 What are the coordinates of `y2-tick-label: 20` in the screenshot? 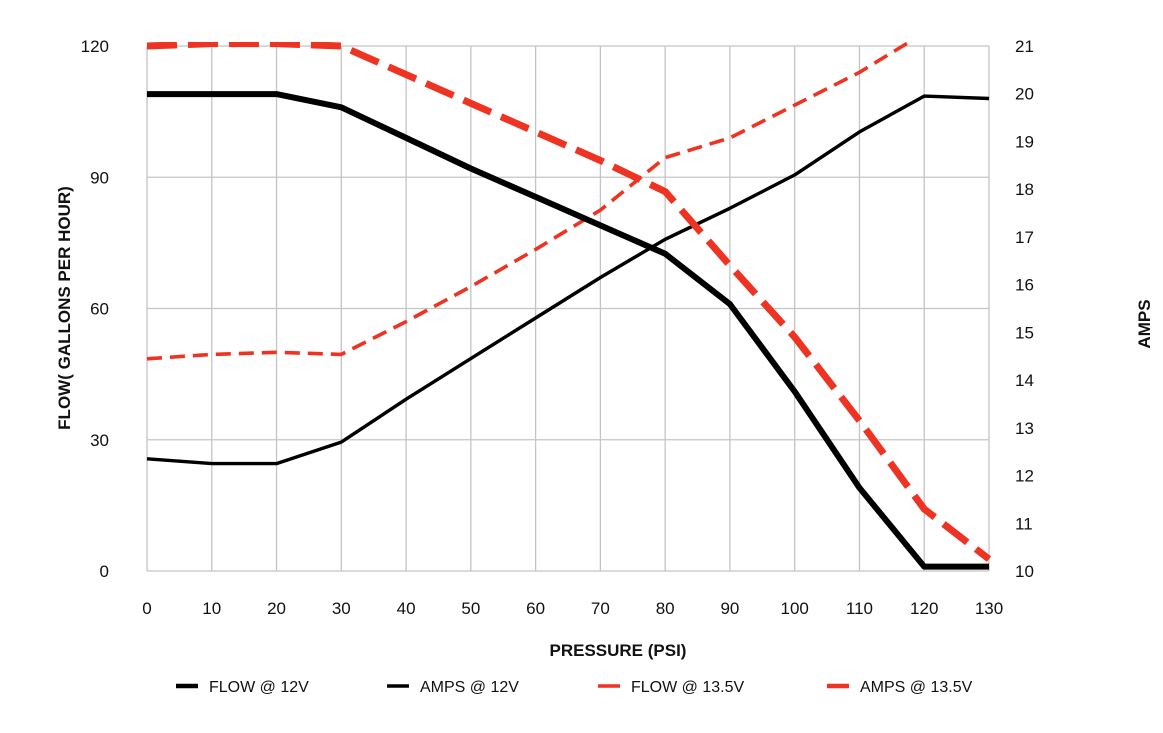 It's located at (1024, 94).